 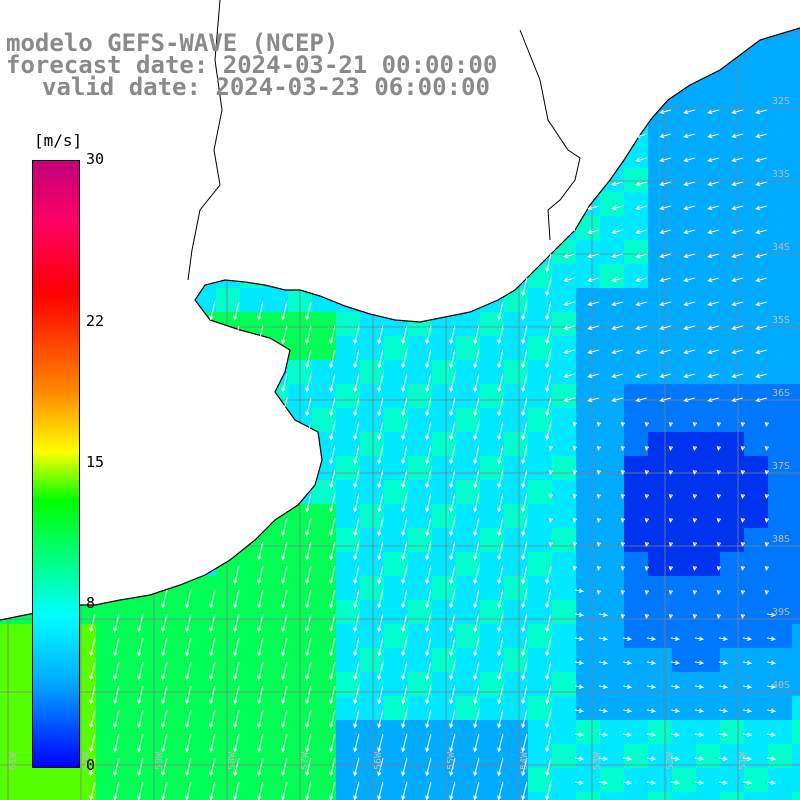 I want to click on border-line, so click(x=205, y=140).